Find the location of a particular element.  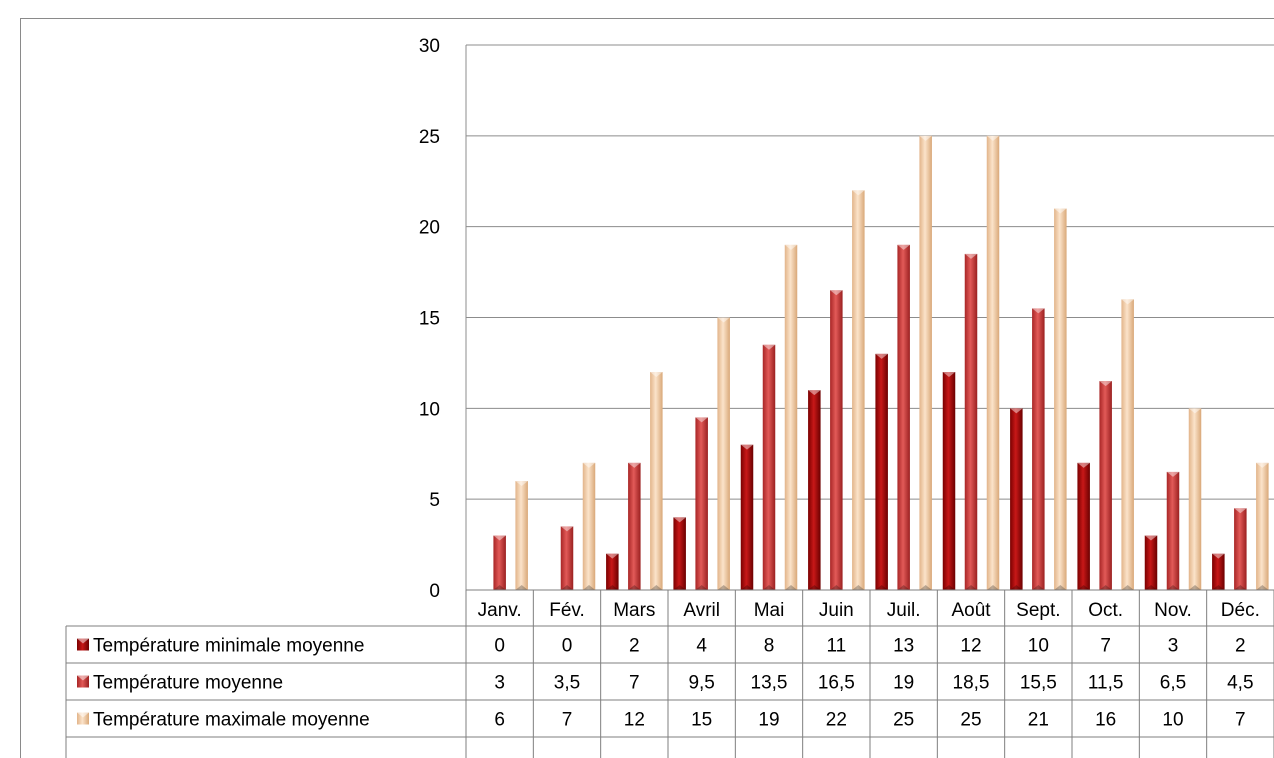

y-tick-label: 0 is located at coordinates (434, 591).